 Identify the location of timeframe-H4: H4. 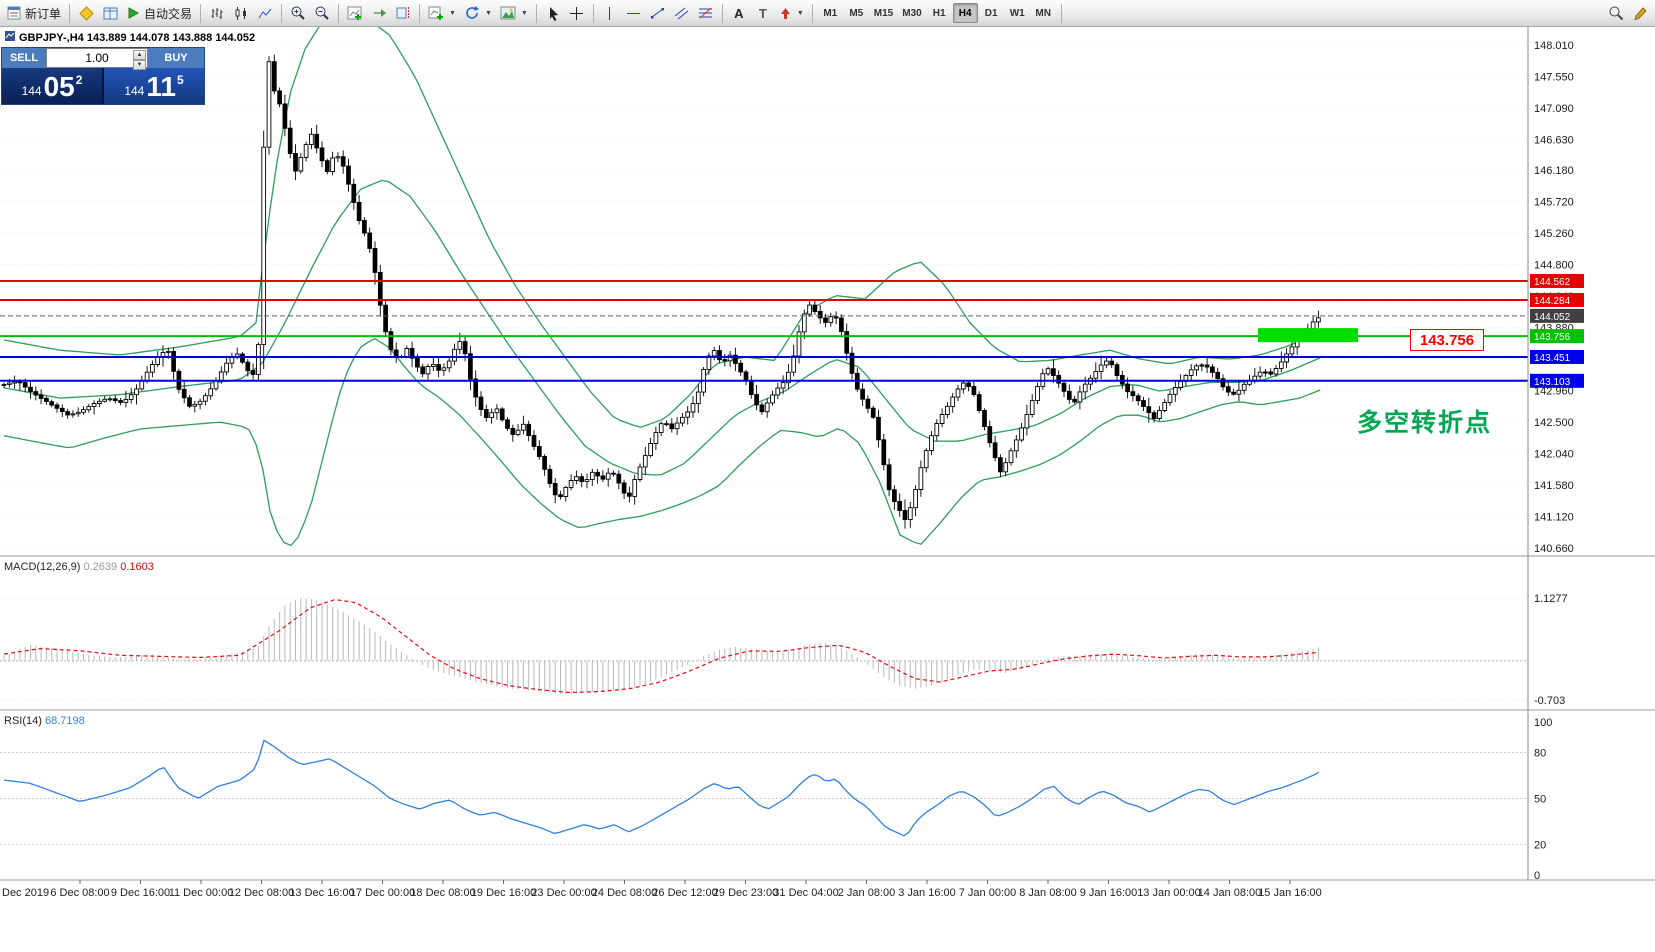
(965, 13).